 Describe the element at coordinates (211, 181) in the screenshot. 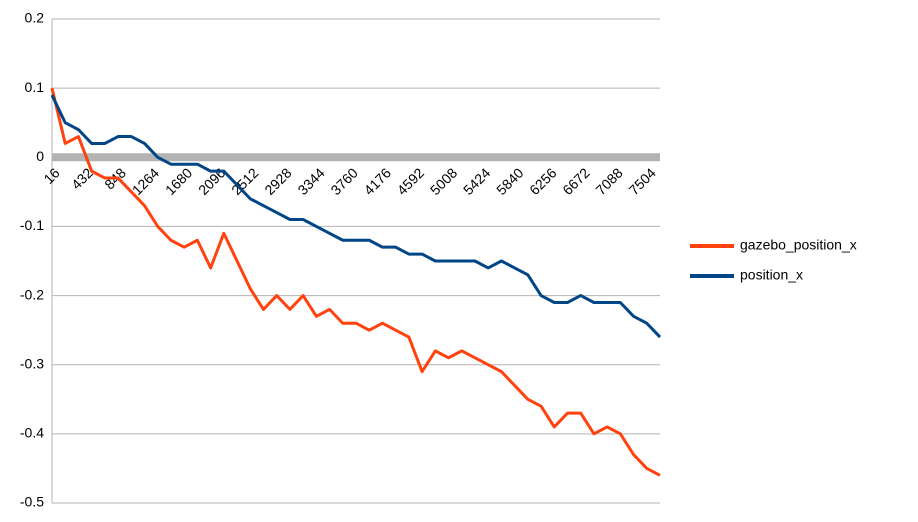

I see `x-tick-label: 2096` at that location.